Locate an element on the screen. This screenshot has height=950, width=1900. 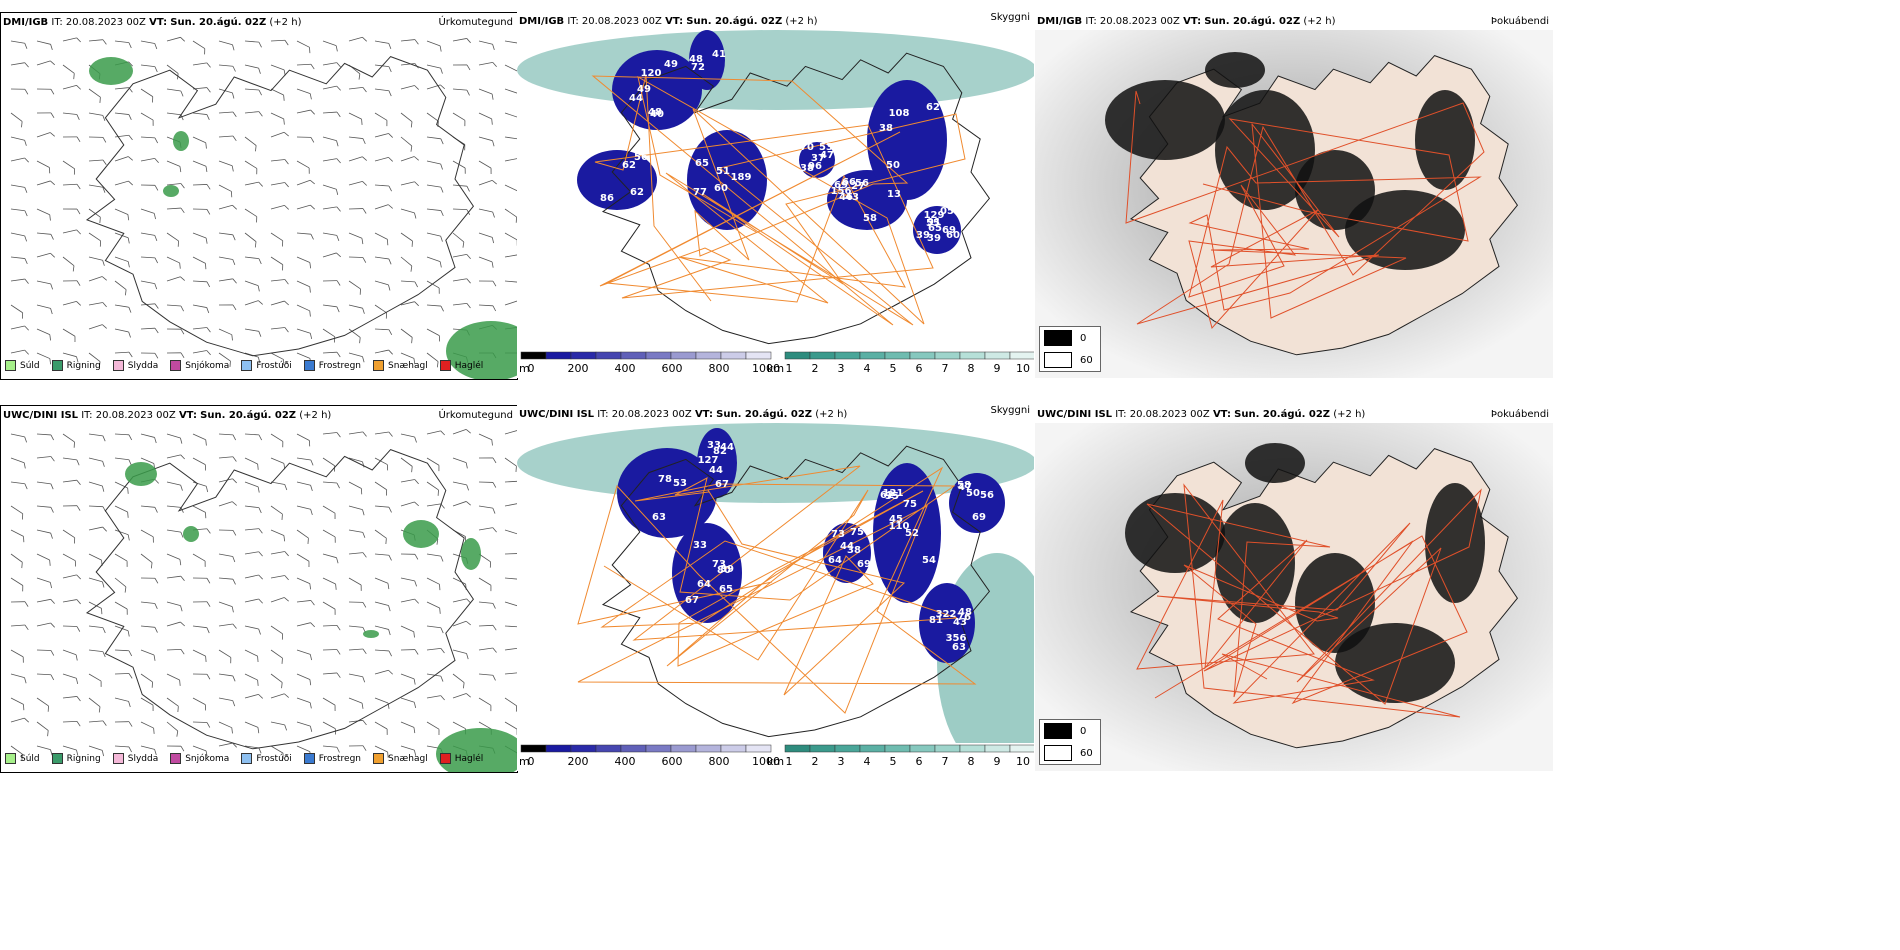
cloud-base-value: 76 is located at coordinates (964, 617).